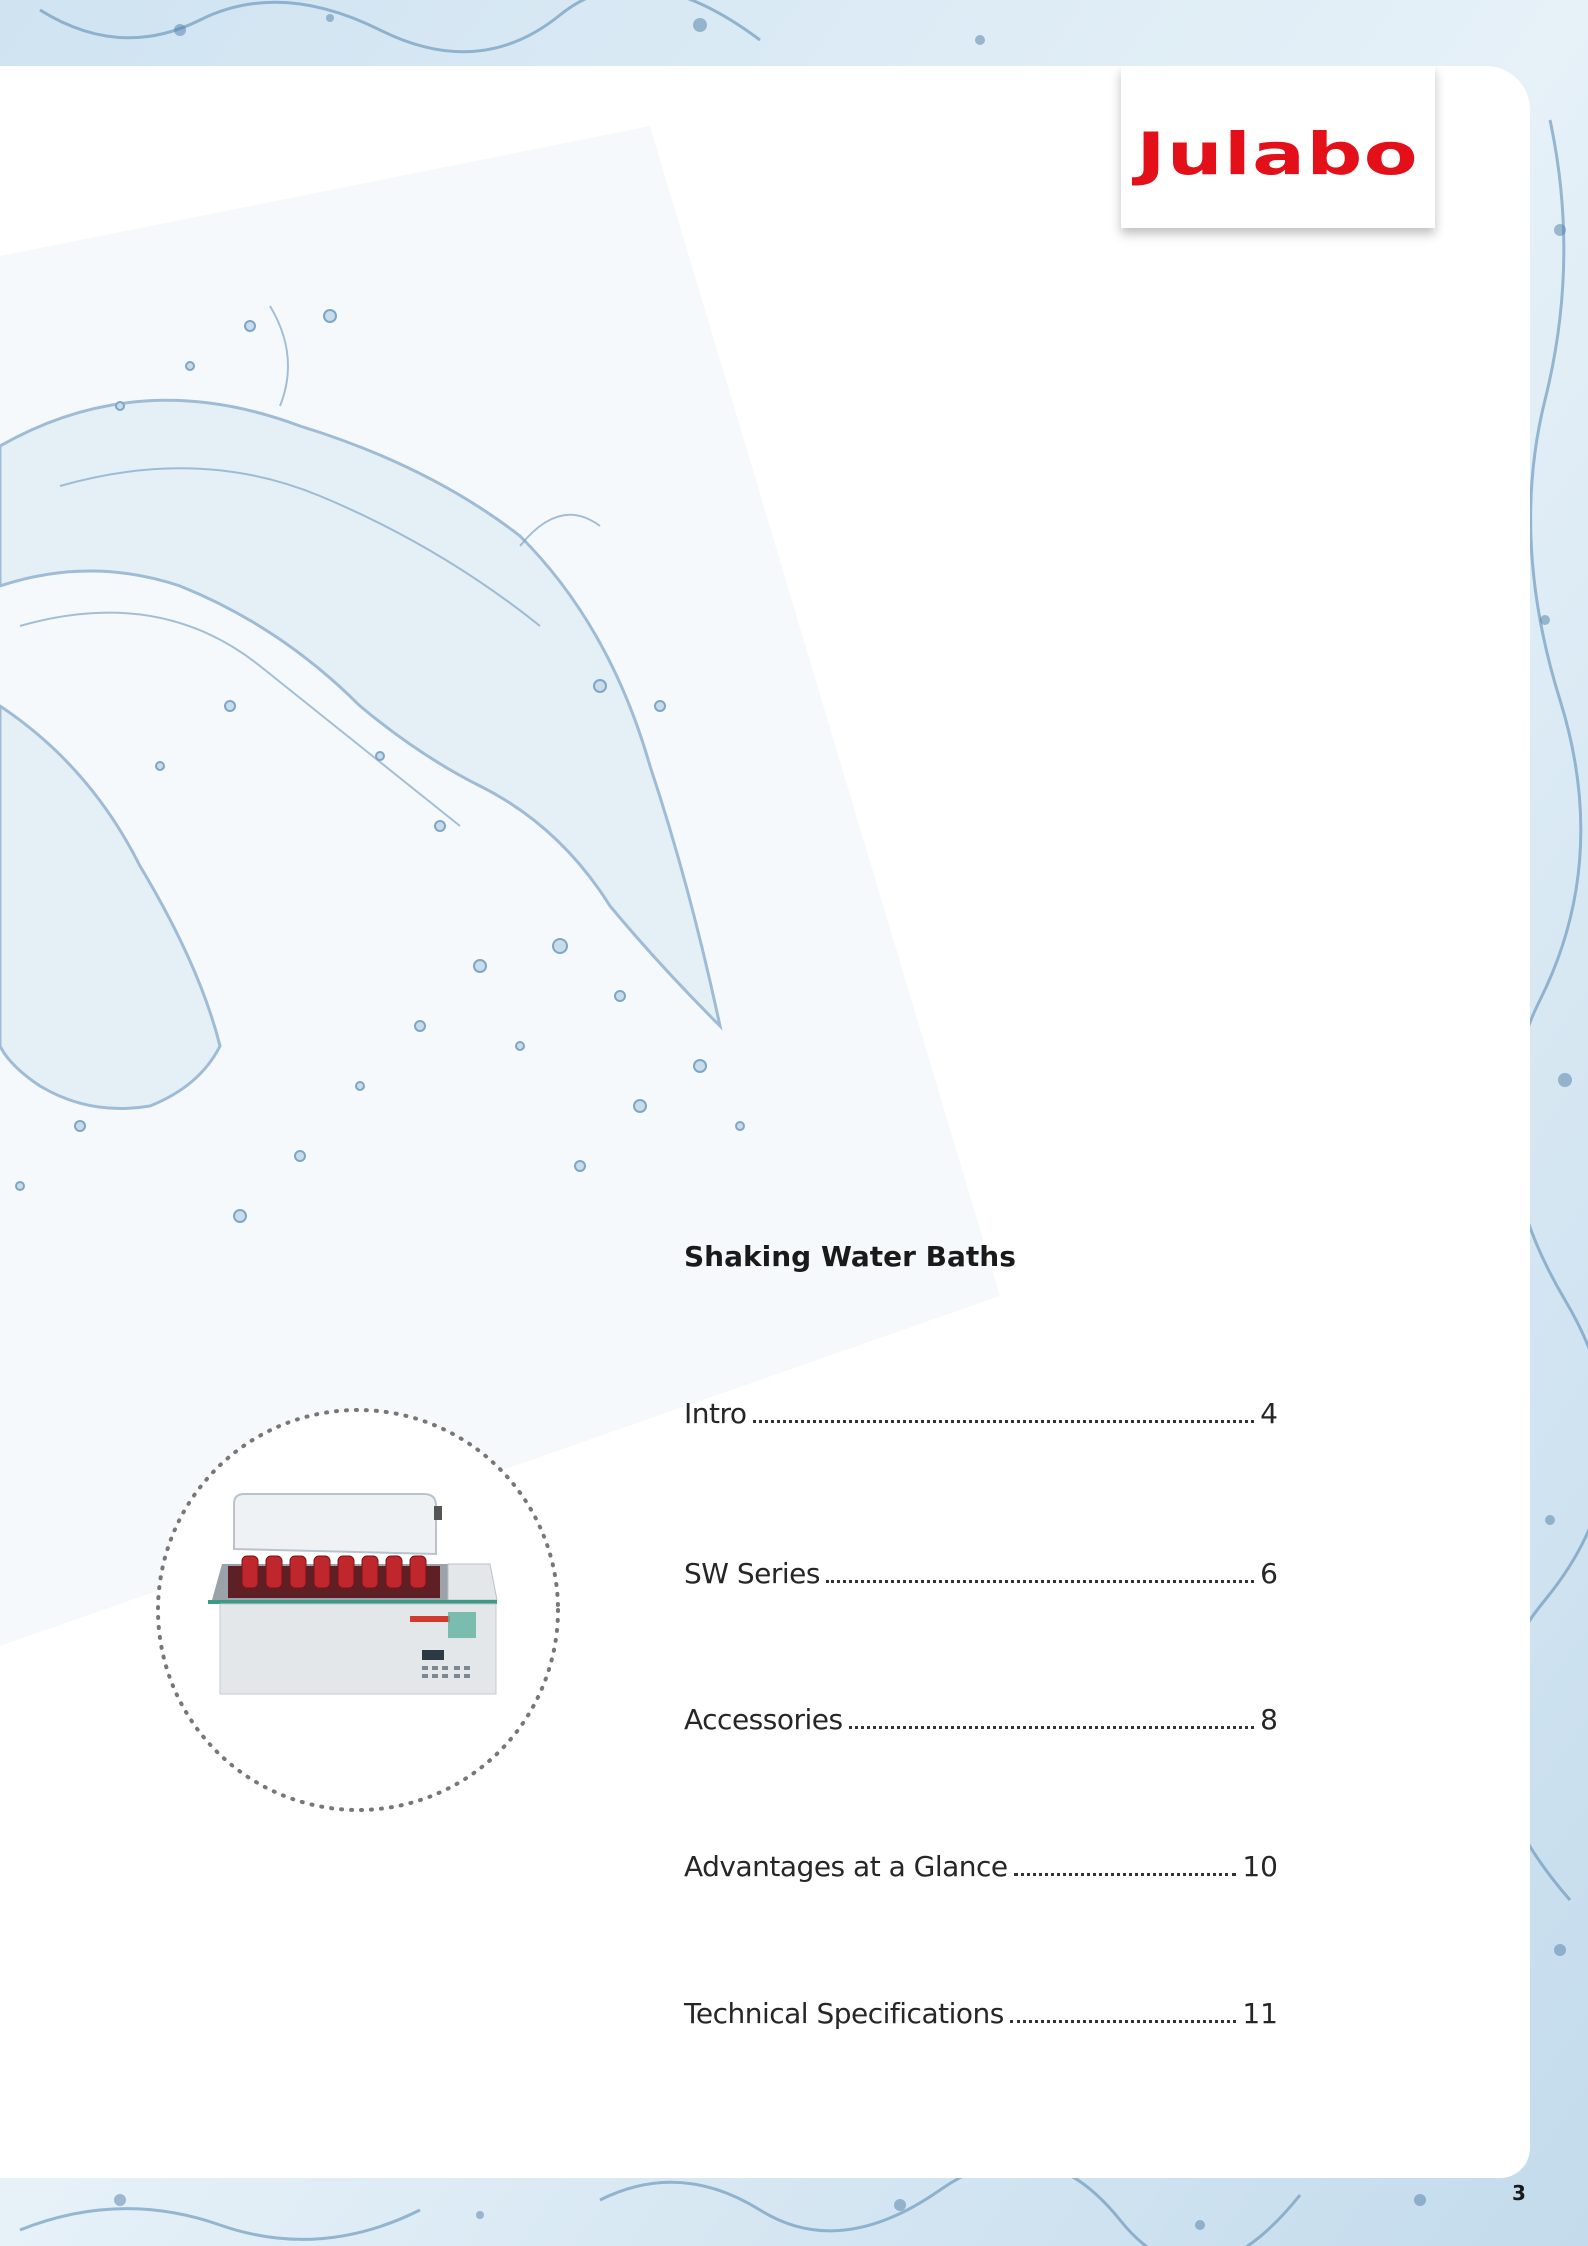 Image resolution: width=1588 pixels, height=2246 pixels. I want to click on toc-item-intro: Intro 4, so click(981, 1416).